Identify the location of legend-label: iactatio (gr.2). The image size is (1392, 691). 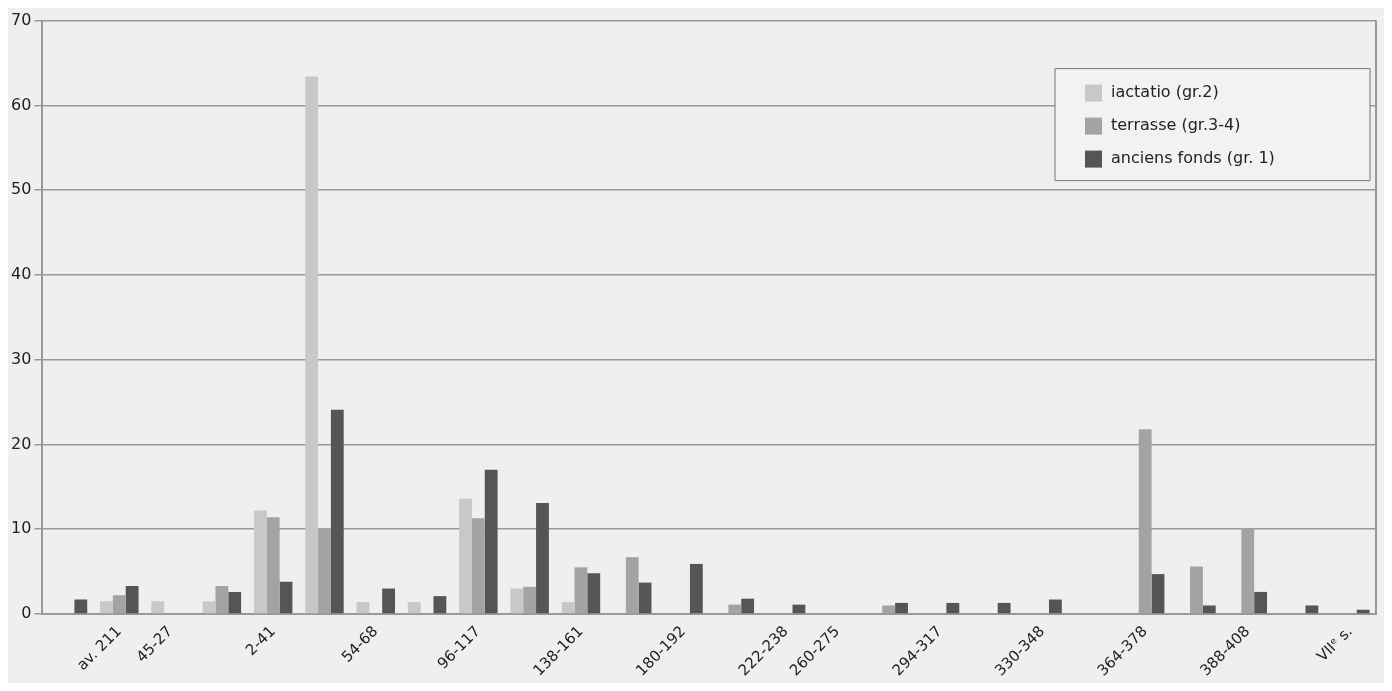
(1165, 91).